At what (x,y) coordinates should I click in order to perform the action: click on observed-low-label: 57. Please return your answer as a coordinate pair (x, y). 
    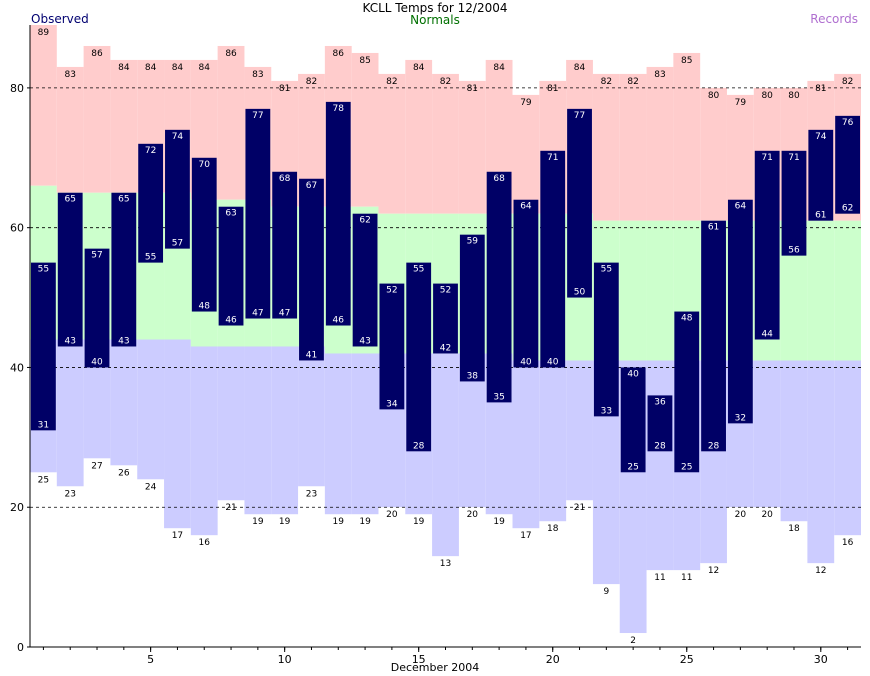
    Looking at the image, I should click on (177, 244).